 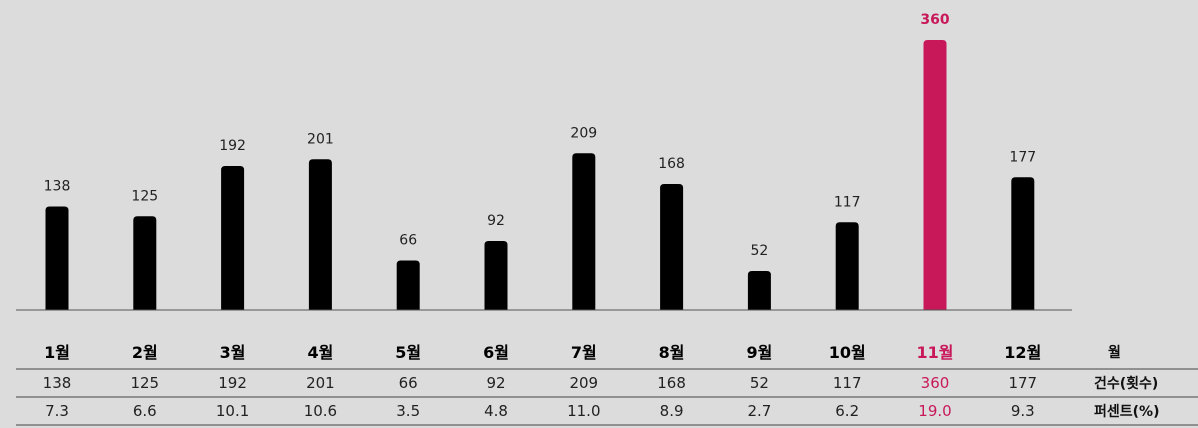 What do you see at coordinates (320, 411) in the screenshot?
I see `percent-cell-4: 10.6` at bounding box center [320, 411].